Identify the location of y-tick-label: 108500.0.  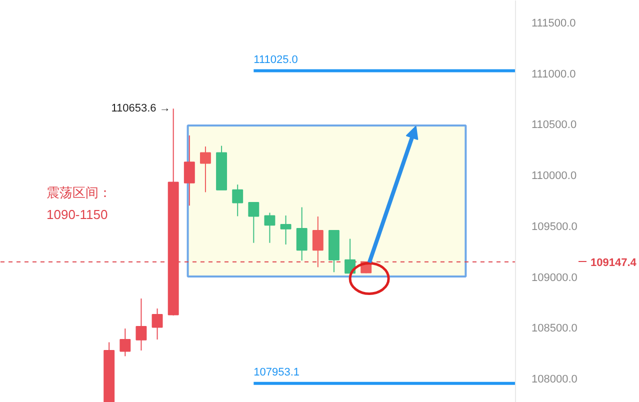
(555, 328).